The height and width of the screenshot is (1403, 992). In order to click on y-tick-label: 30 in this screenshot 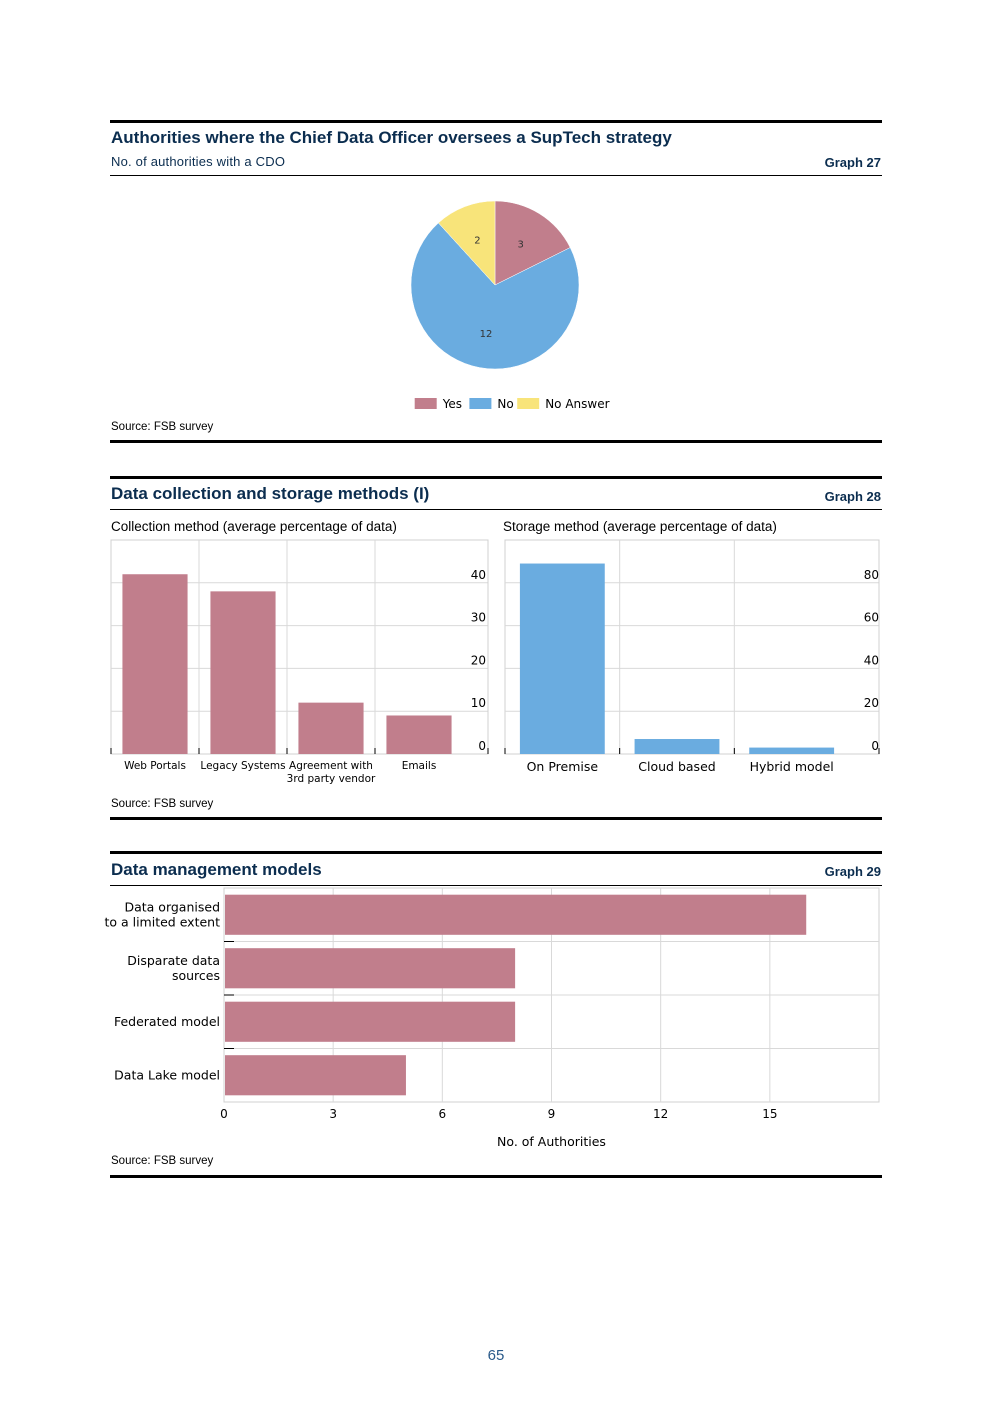, I will do `click(478, 618)`.